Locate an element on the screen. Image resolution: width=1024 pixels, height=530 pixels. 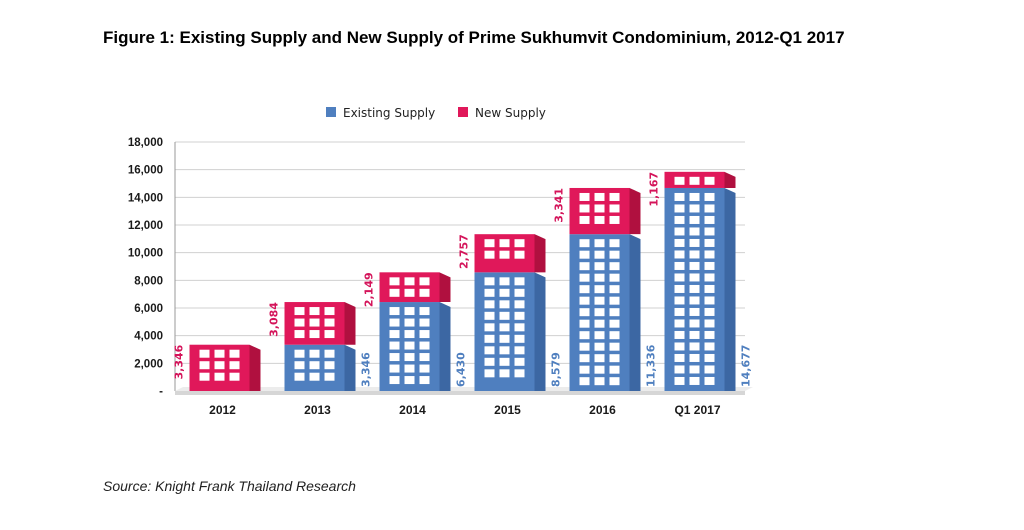
bar-stack-q1-2017: 1,167 14,677 is located at coordinates (700, 281).